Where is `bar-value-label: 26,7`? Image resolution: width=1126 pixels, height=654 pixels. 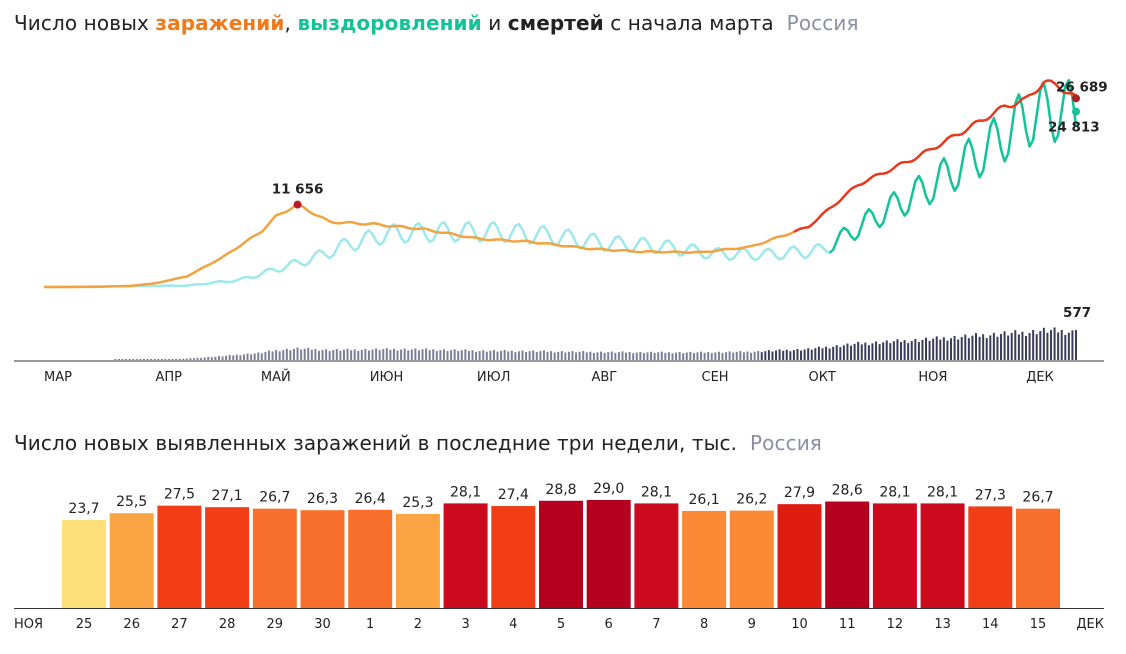 bar-value-label: 26,7 is located at coordinates (274, 498).